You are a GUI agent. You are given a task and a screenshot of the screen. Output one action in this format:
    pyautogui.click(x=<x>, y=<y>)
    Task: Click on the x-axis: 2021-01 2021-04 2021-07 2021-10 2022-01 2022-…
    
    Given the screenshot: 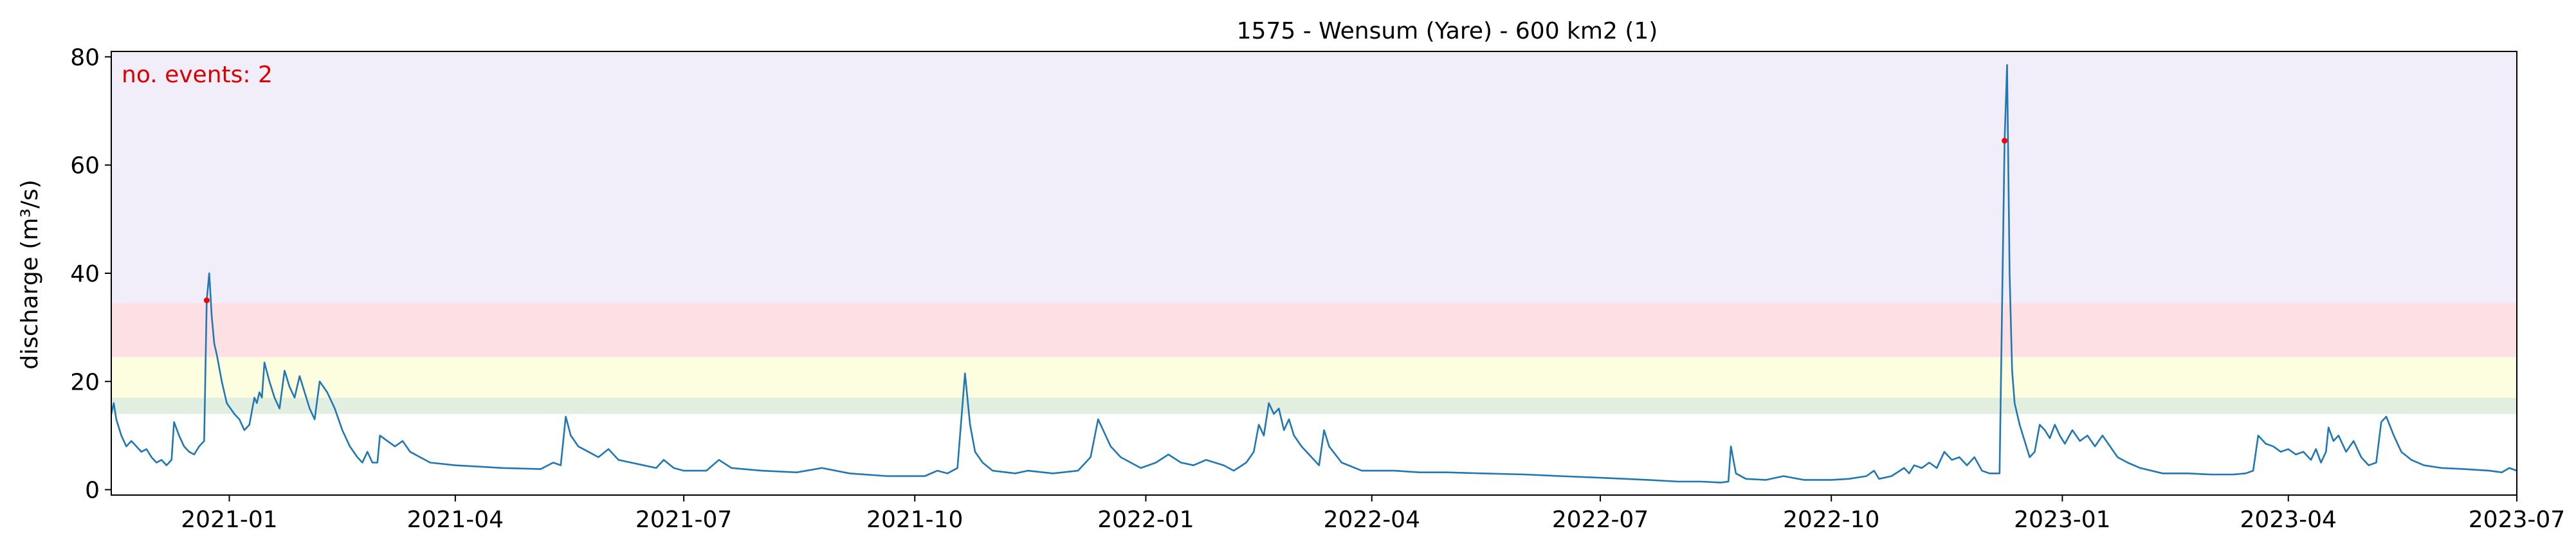 What is the action you would take?
    pyautogui.click(x=1373, y=514)
    